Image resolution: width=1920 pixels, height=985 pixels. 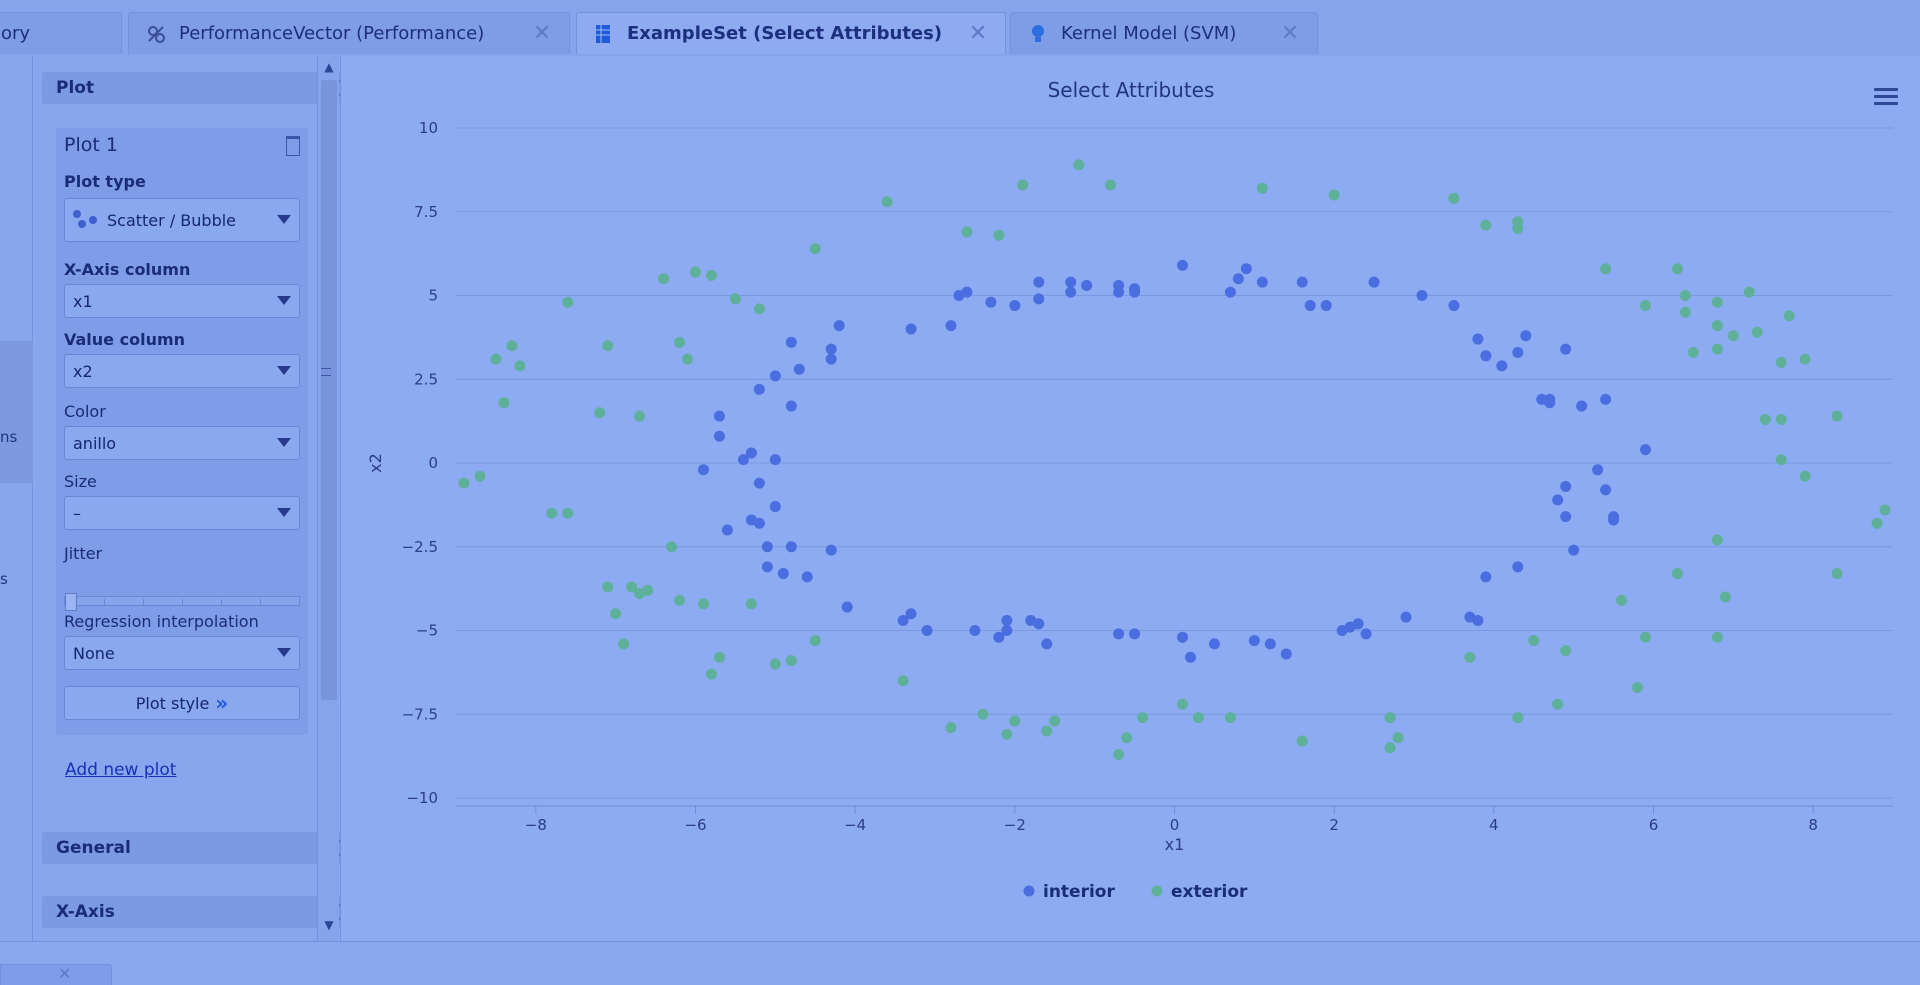 What do you see at coordinates (791, 33) in the screenshot?
I see `tab-exampleset: ExampleSet (Select Attributes) ✕` at bounding box center [791, 33].